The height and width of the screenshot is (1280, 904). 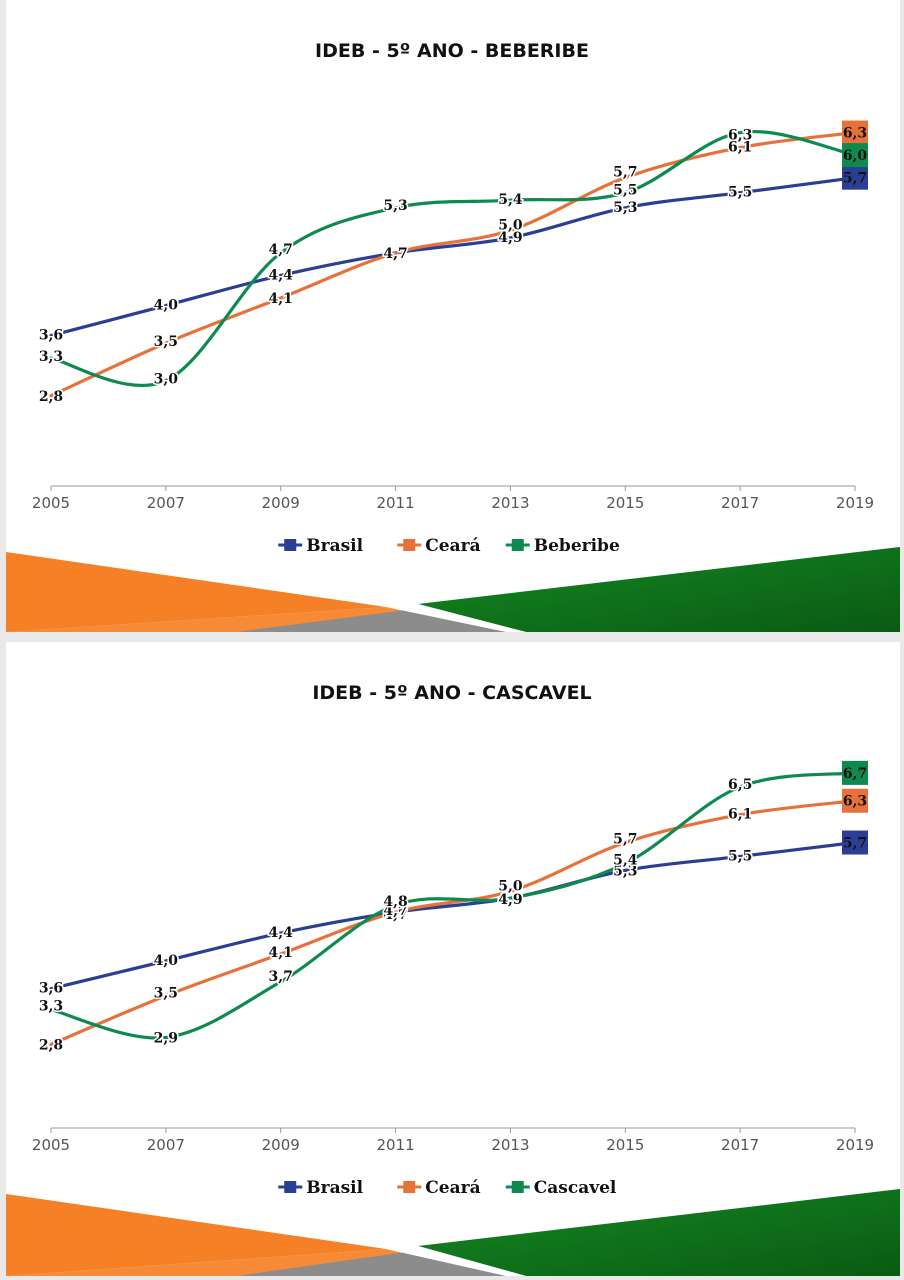 I want to click on legend-item-cascavel: Cascavel, so click(x=561, y=1188).